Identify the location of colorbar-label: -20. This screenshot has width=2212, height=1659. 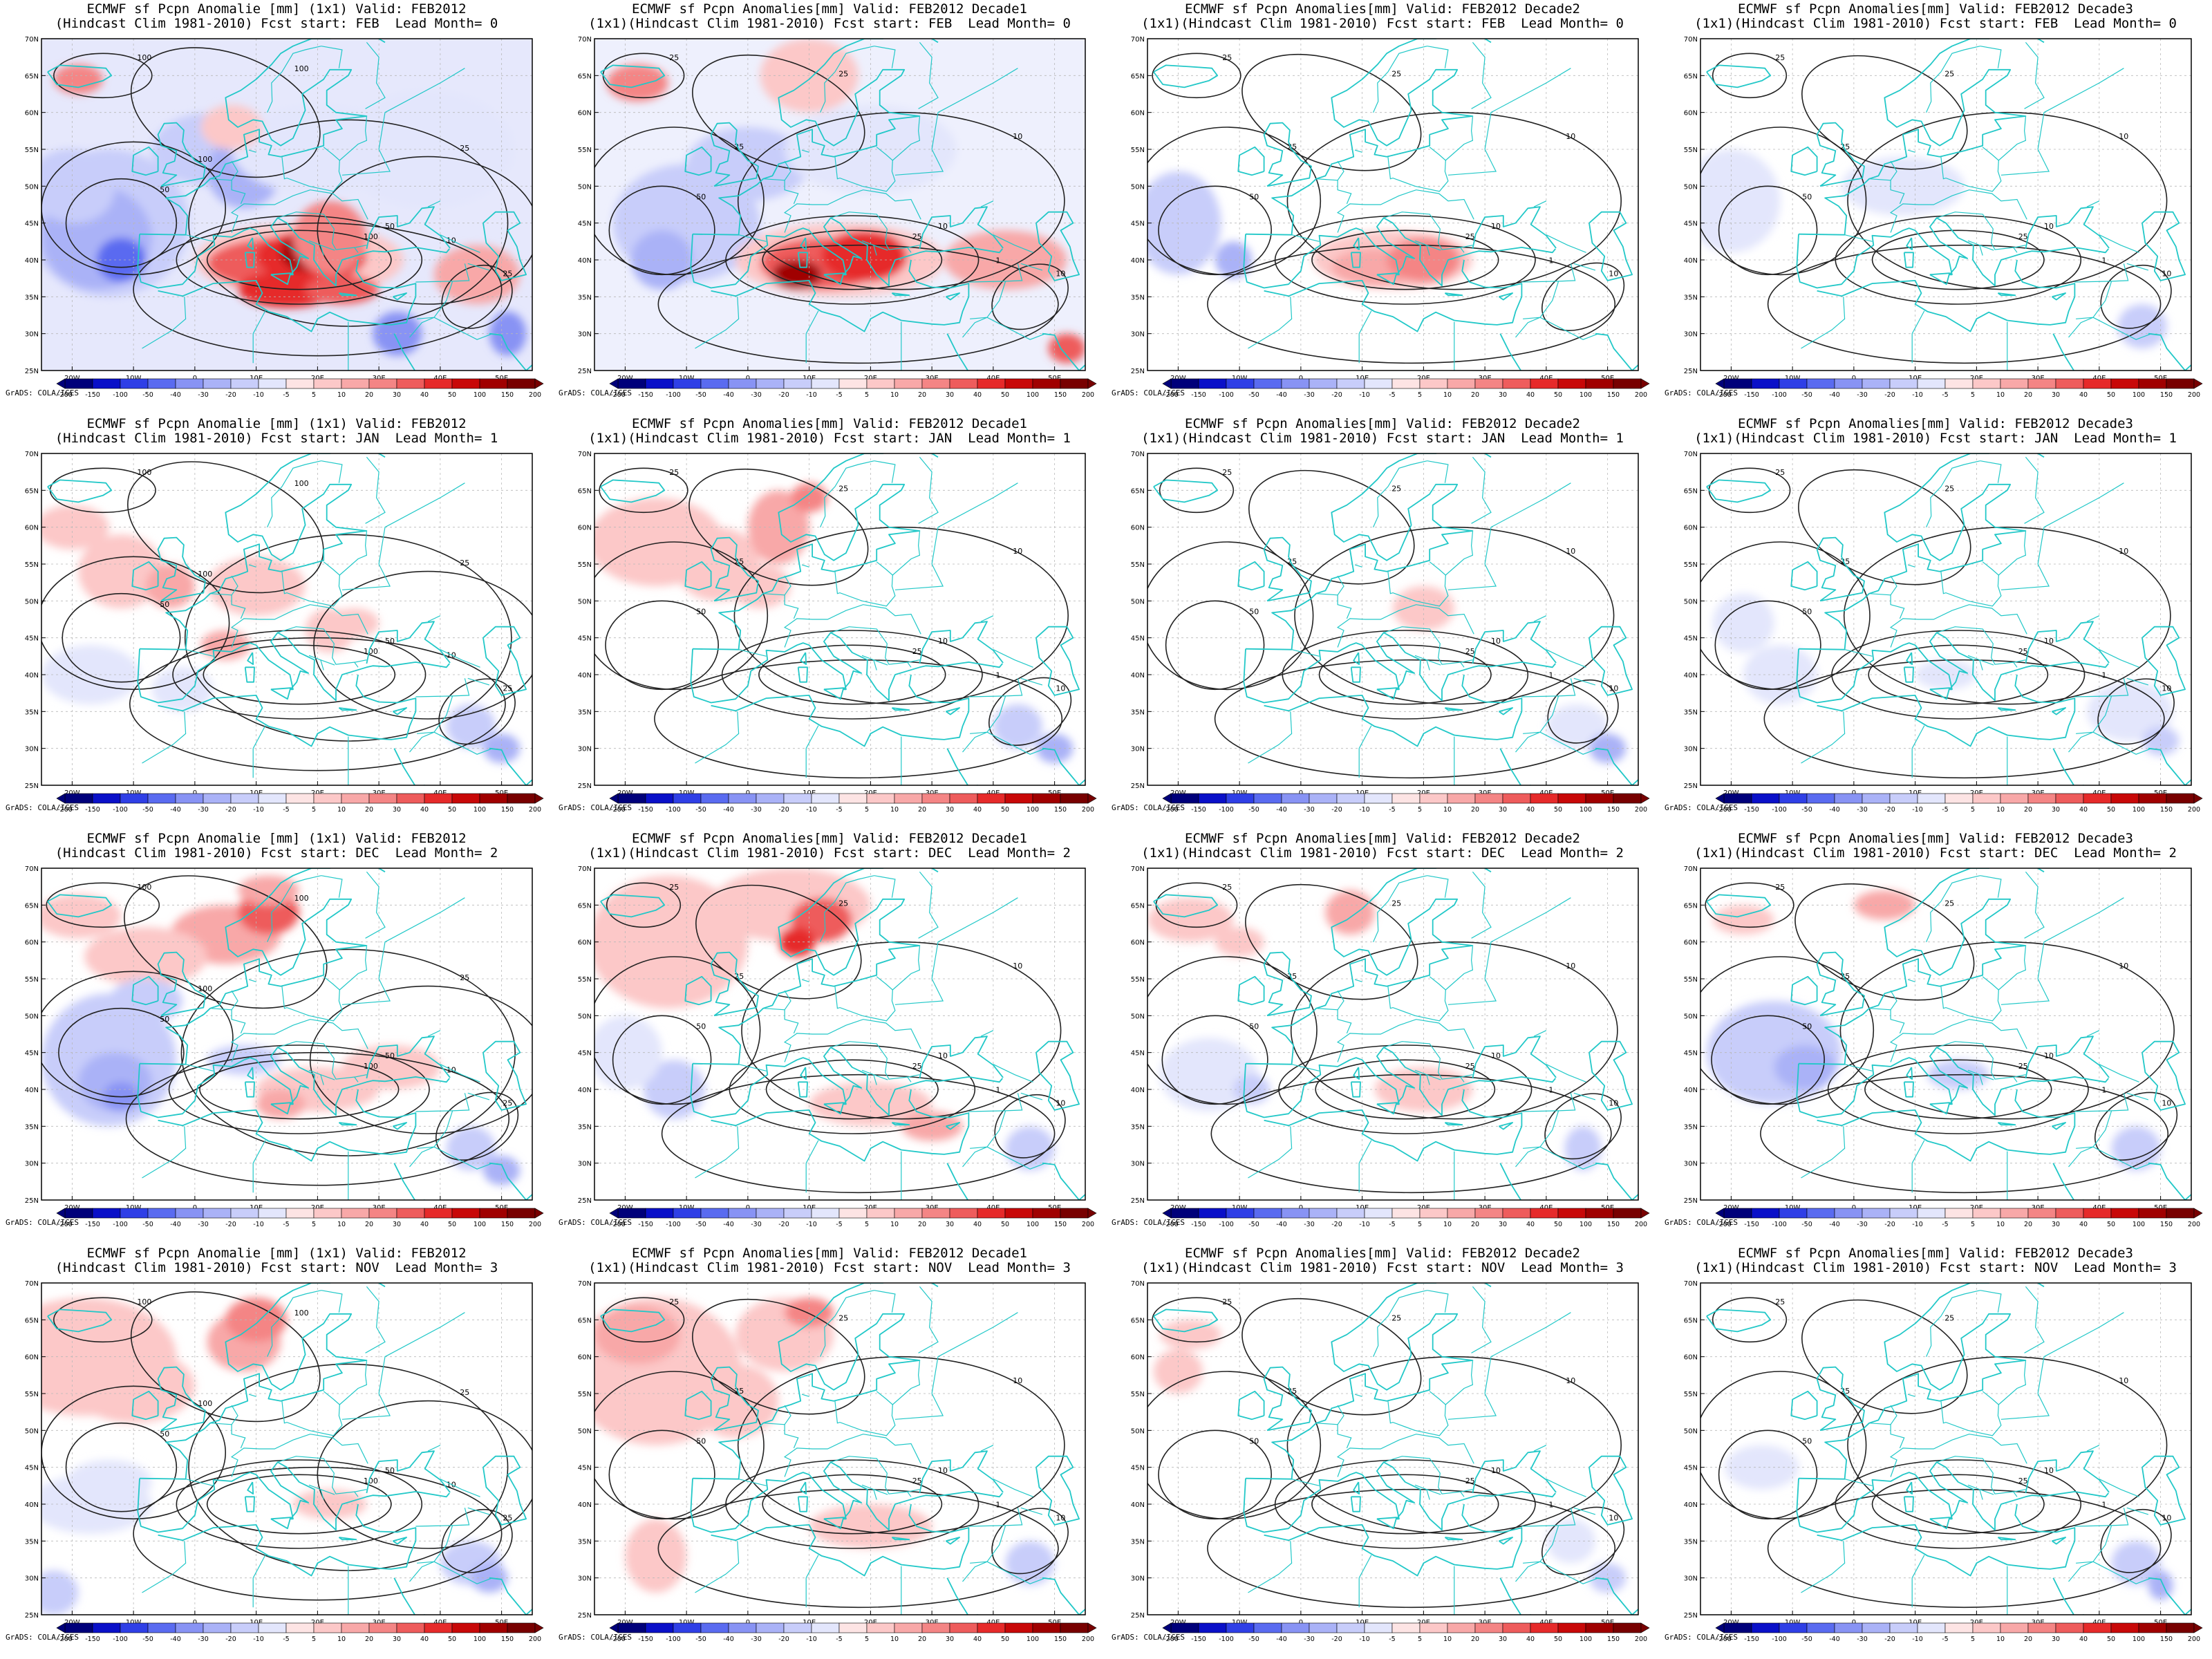
(1337, 810).